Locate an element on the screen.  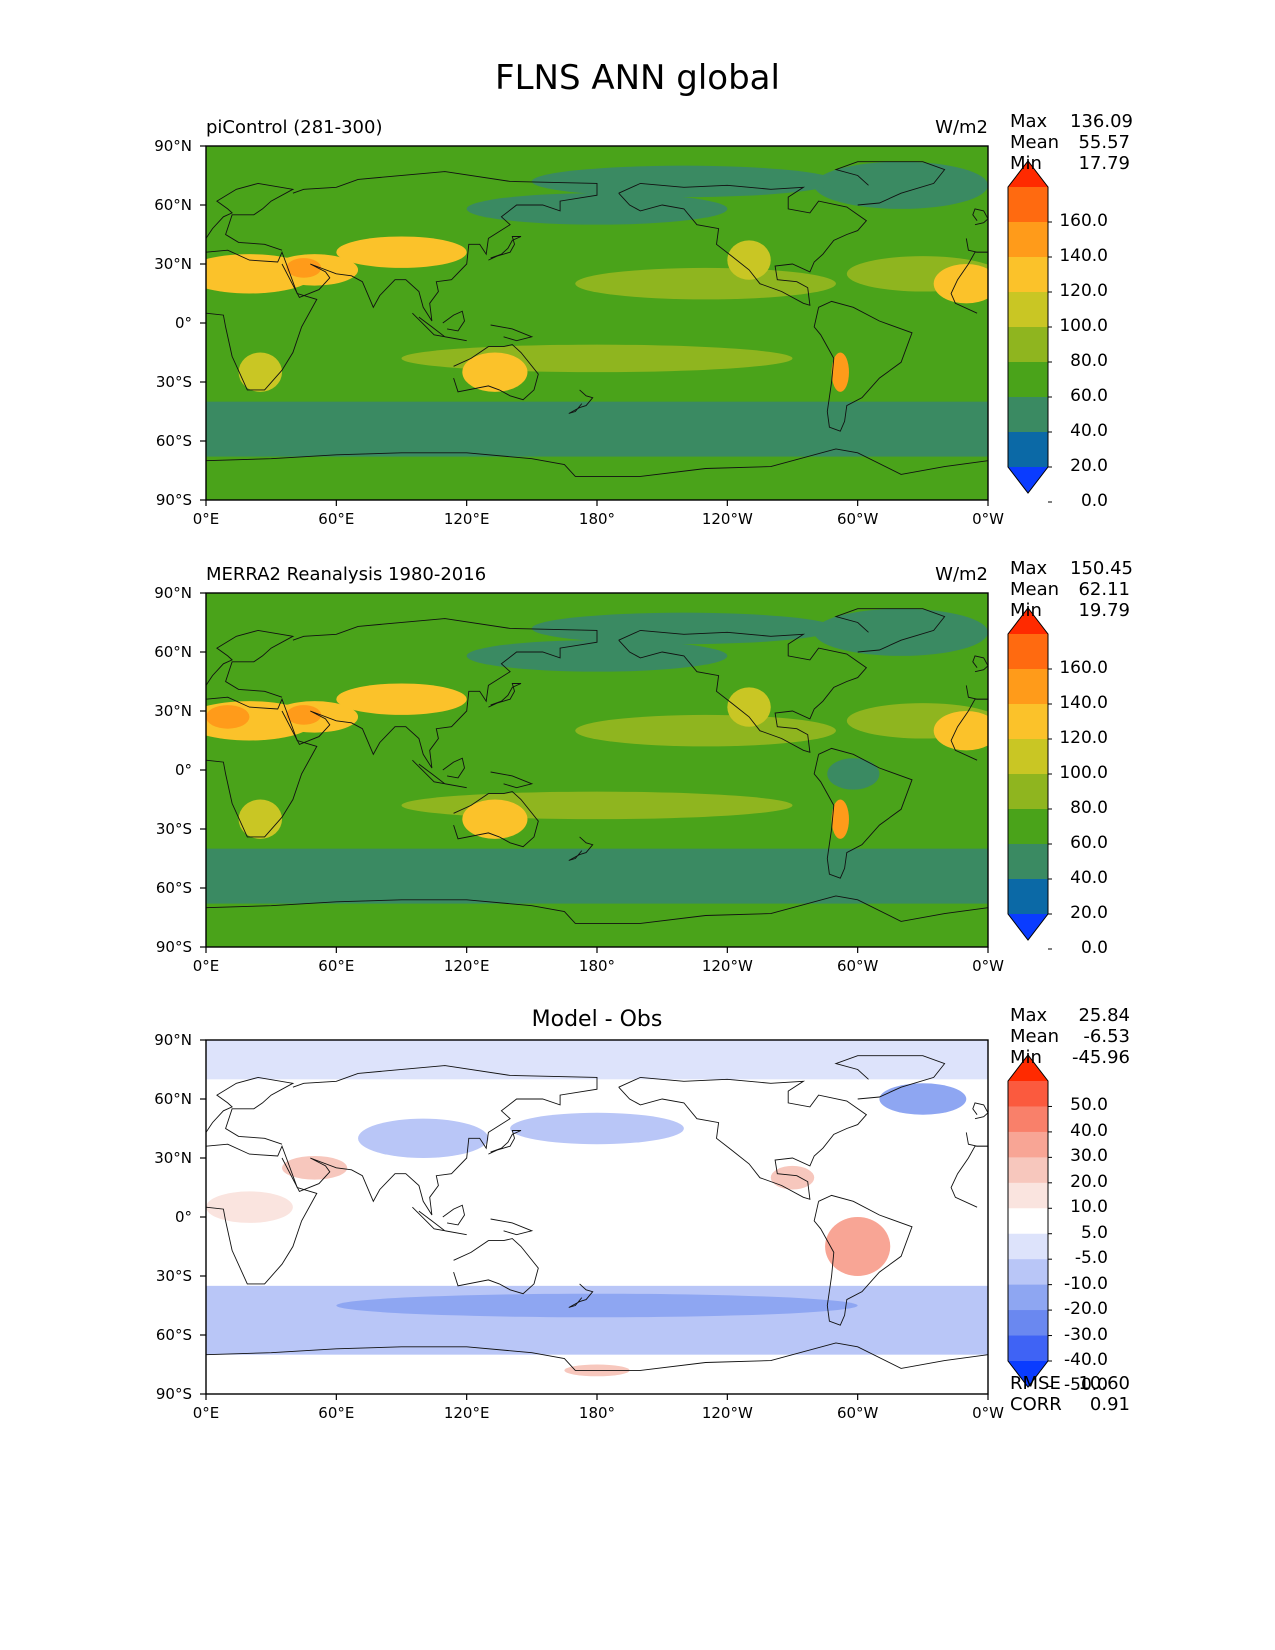
units-label: W/m2 is located at coordinates (961, 574).